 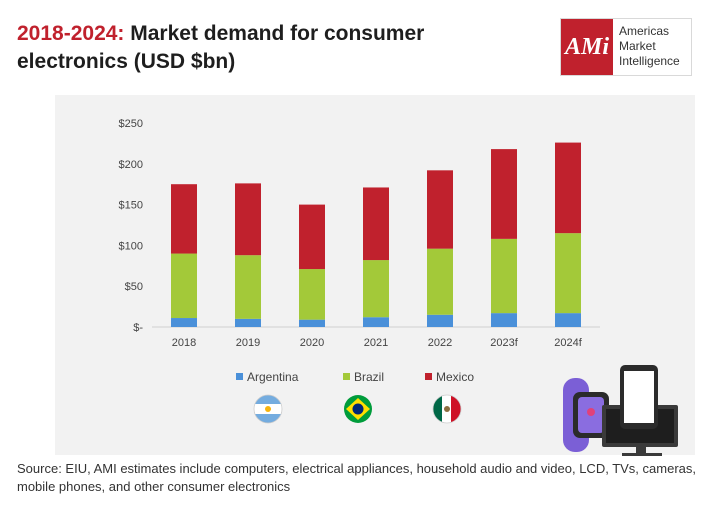 What do you see at coordinates (504, 343) in the screenshot?
I see `x-tick-label: 2023f` at bounding box center [504, 343].